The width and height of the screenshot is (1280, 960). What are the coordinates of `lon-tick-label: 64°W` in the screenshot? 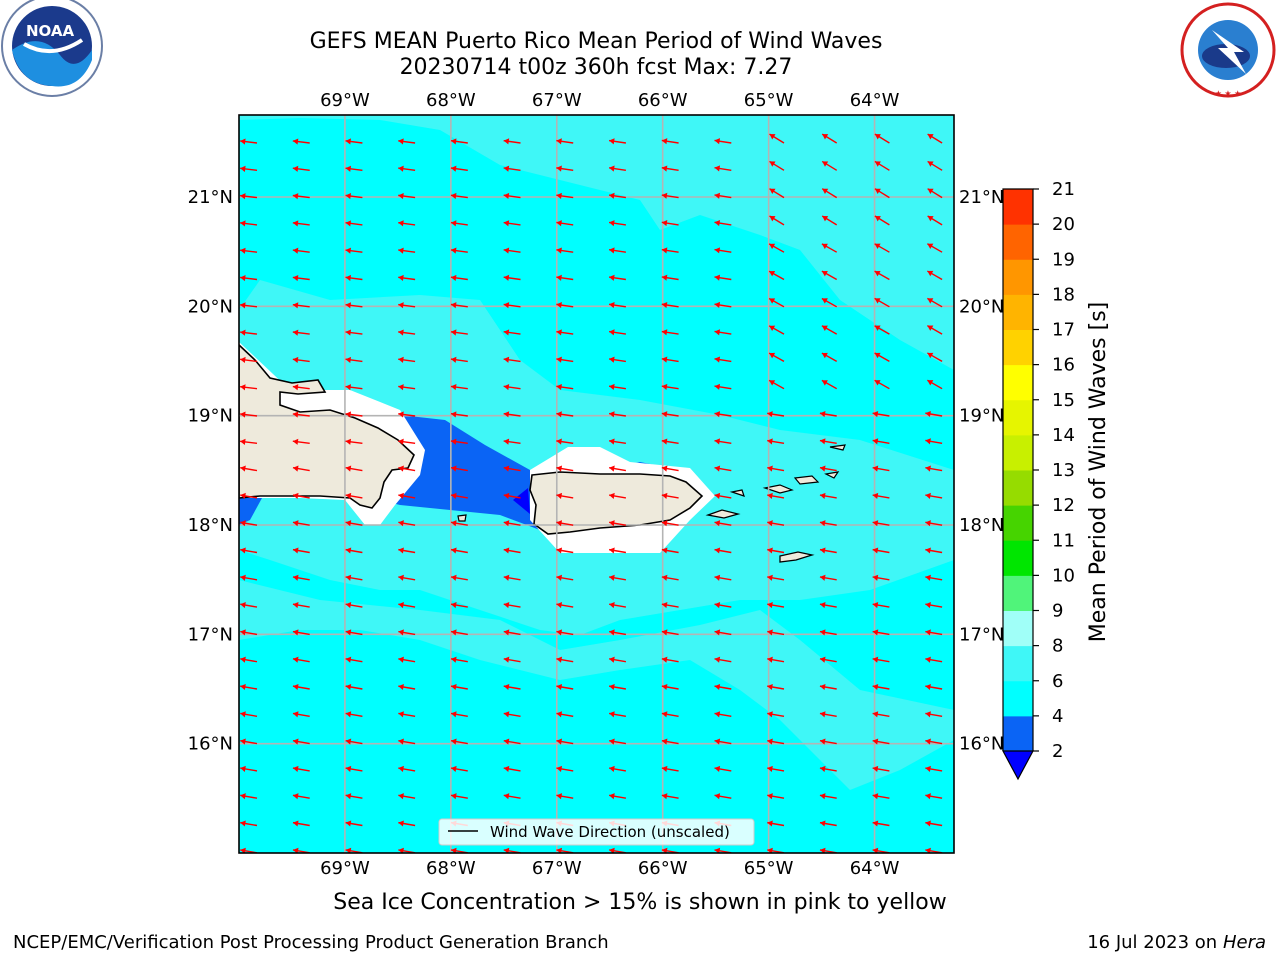 It's located at (875, 868).